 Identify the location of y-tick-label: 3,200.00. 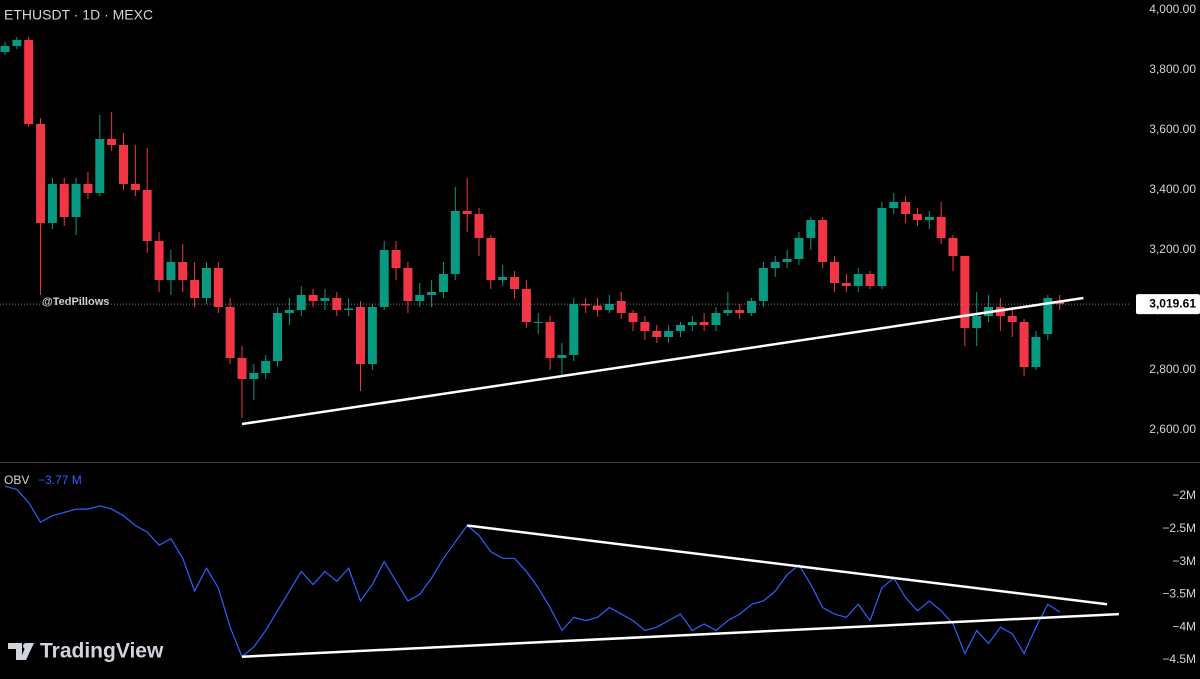
(1172, 249).